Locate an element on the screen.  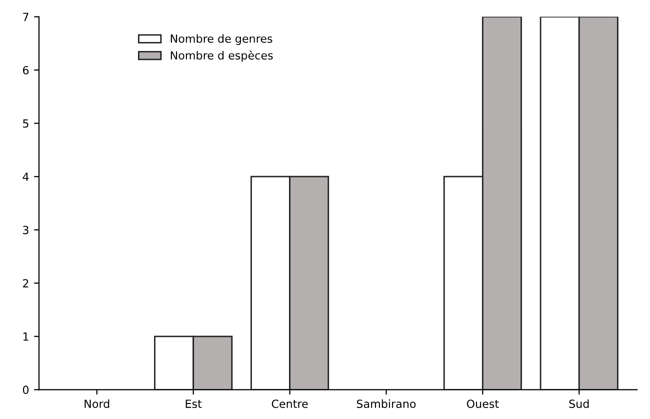
legend-label: Nombre d espèces is located at coordinates (221, 56).